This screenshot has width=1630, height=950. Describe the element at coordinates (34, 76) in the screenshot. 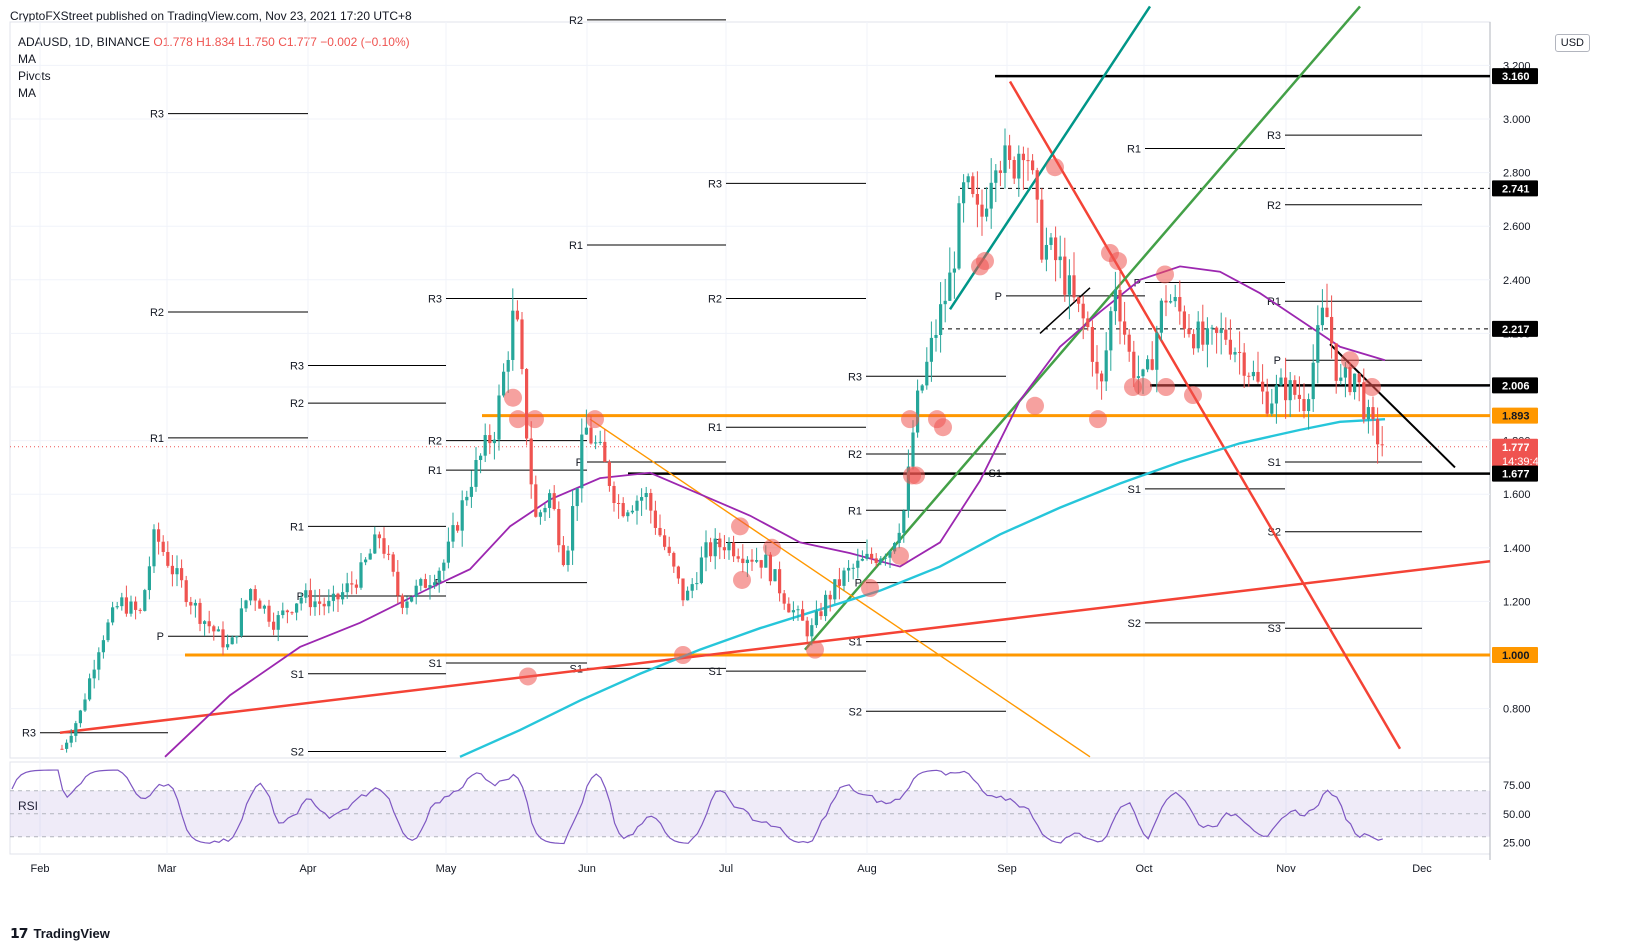

I see `indicator-pivots: Pivots` at that location.